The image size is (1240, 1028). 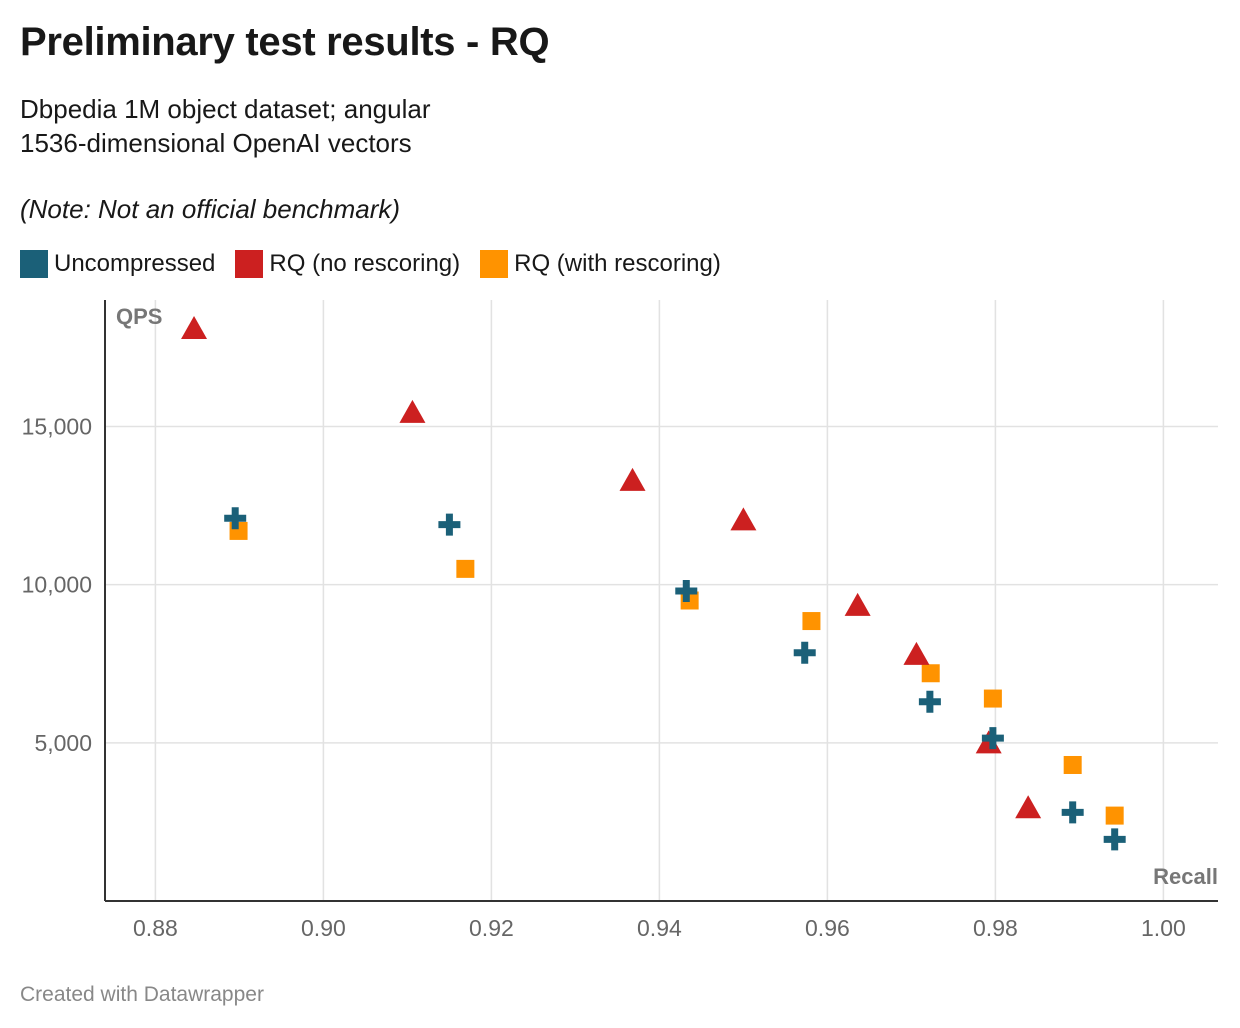 I want to click on x-tick-label: 0.96, so click(x=827, y=928).